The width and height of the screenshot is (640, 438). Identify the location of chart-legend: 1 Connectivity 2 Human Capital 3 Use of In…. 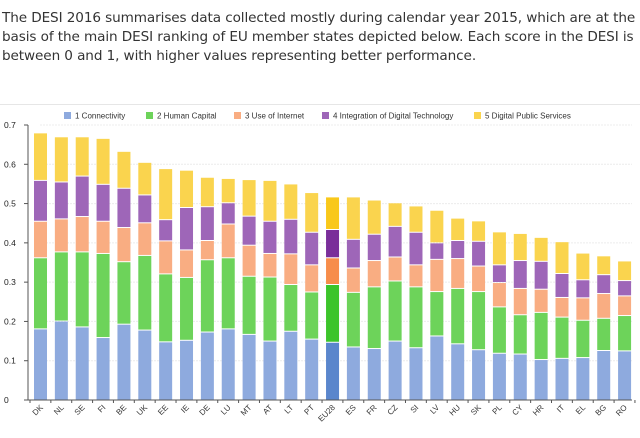
(317, 116).